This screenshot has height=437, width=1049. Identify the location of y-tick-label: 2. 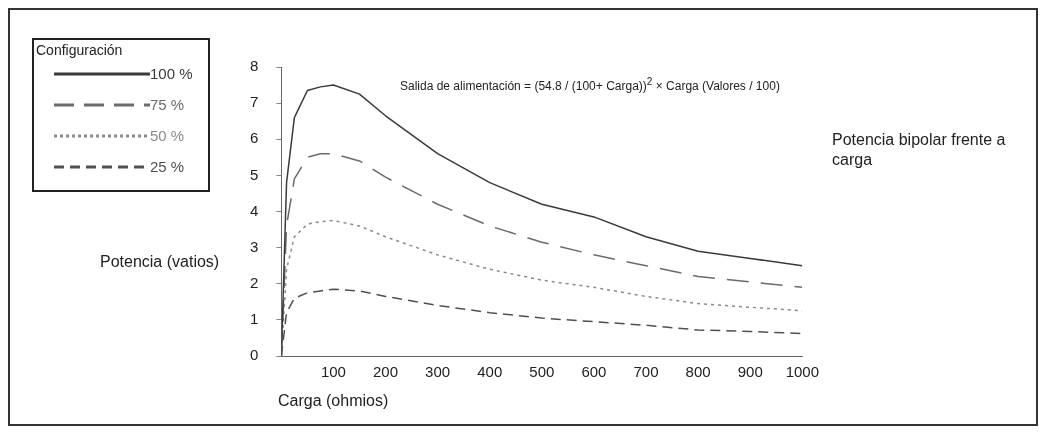
(254, 282).